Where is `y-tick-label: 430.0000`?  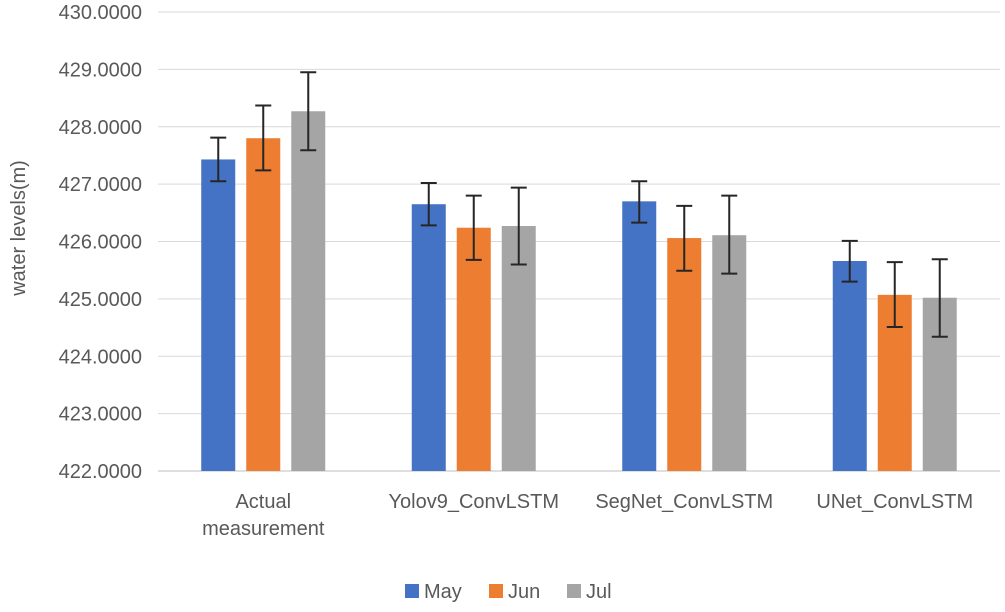 y-tick-label: 430.0000 is located at coordinates (100, 13).